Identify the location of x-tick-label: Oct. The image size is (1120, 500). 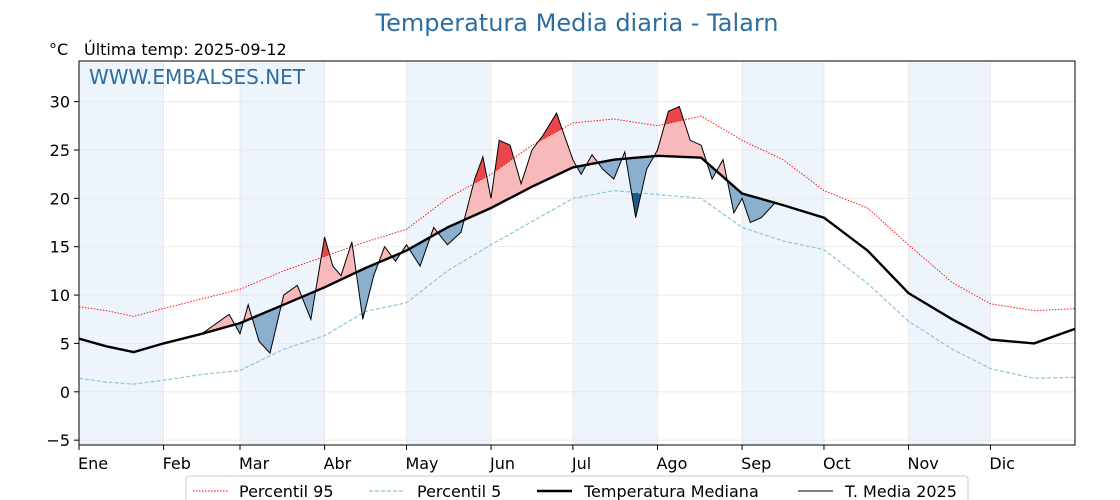
(837, 463).